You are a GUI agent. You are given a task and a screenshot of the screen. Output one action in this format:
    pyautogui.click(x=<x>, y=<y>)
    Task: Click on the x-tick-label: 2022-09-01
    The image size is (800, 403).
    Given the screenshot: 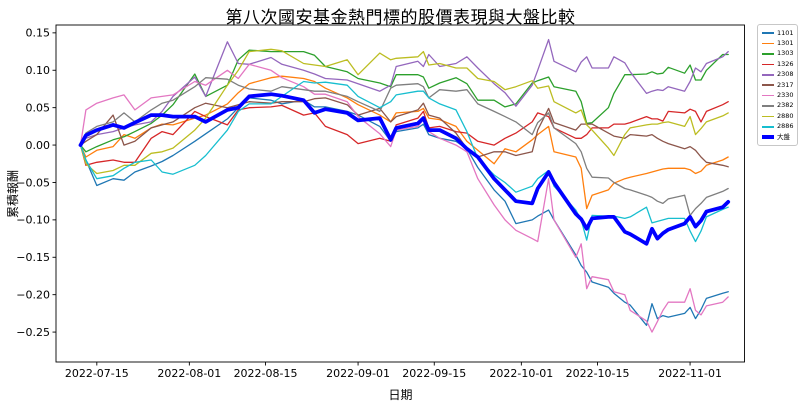 What is the action you would take?
    pyautogui.click(x=358, y=373)
    